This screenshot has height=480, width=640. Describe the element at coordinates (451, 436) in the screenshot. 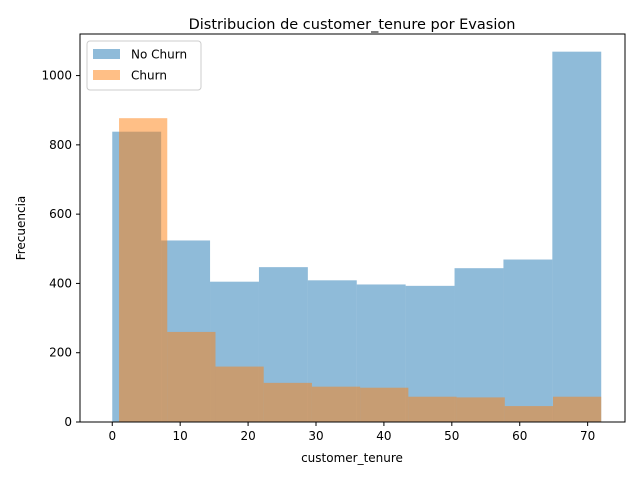

I see `x-tick-label: 50` at that location.